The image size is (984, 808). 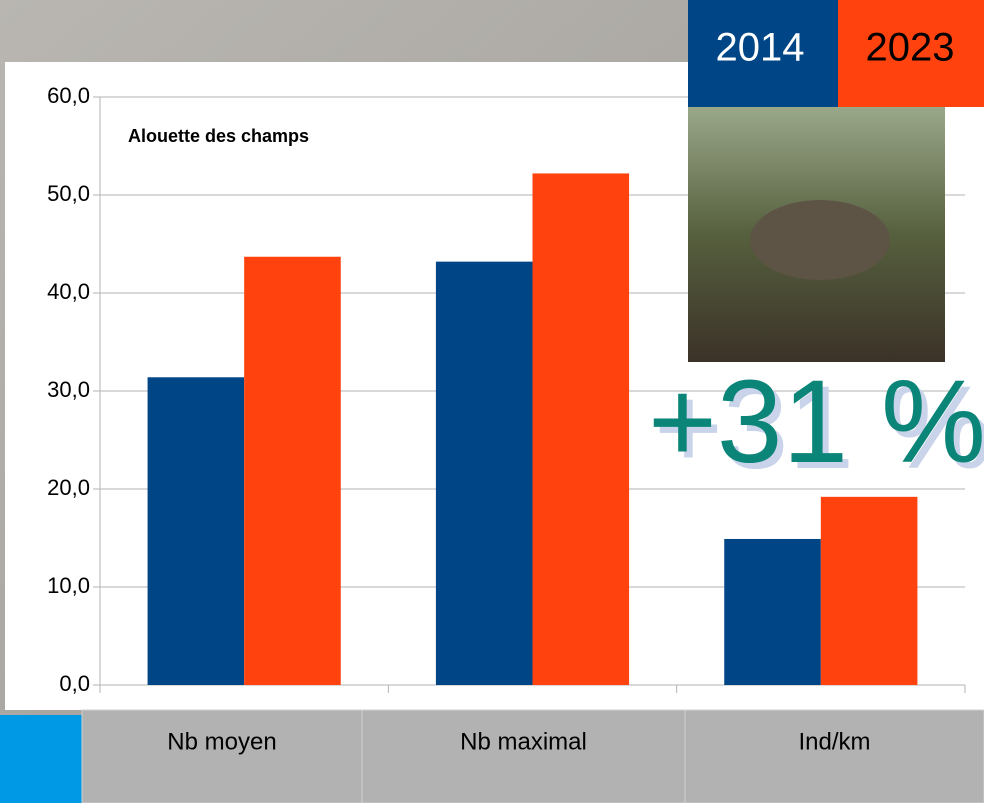 I want to click on bird-shape, so click(x=820, y=240).